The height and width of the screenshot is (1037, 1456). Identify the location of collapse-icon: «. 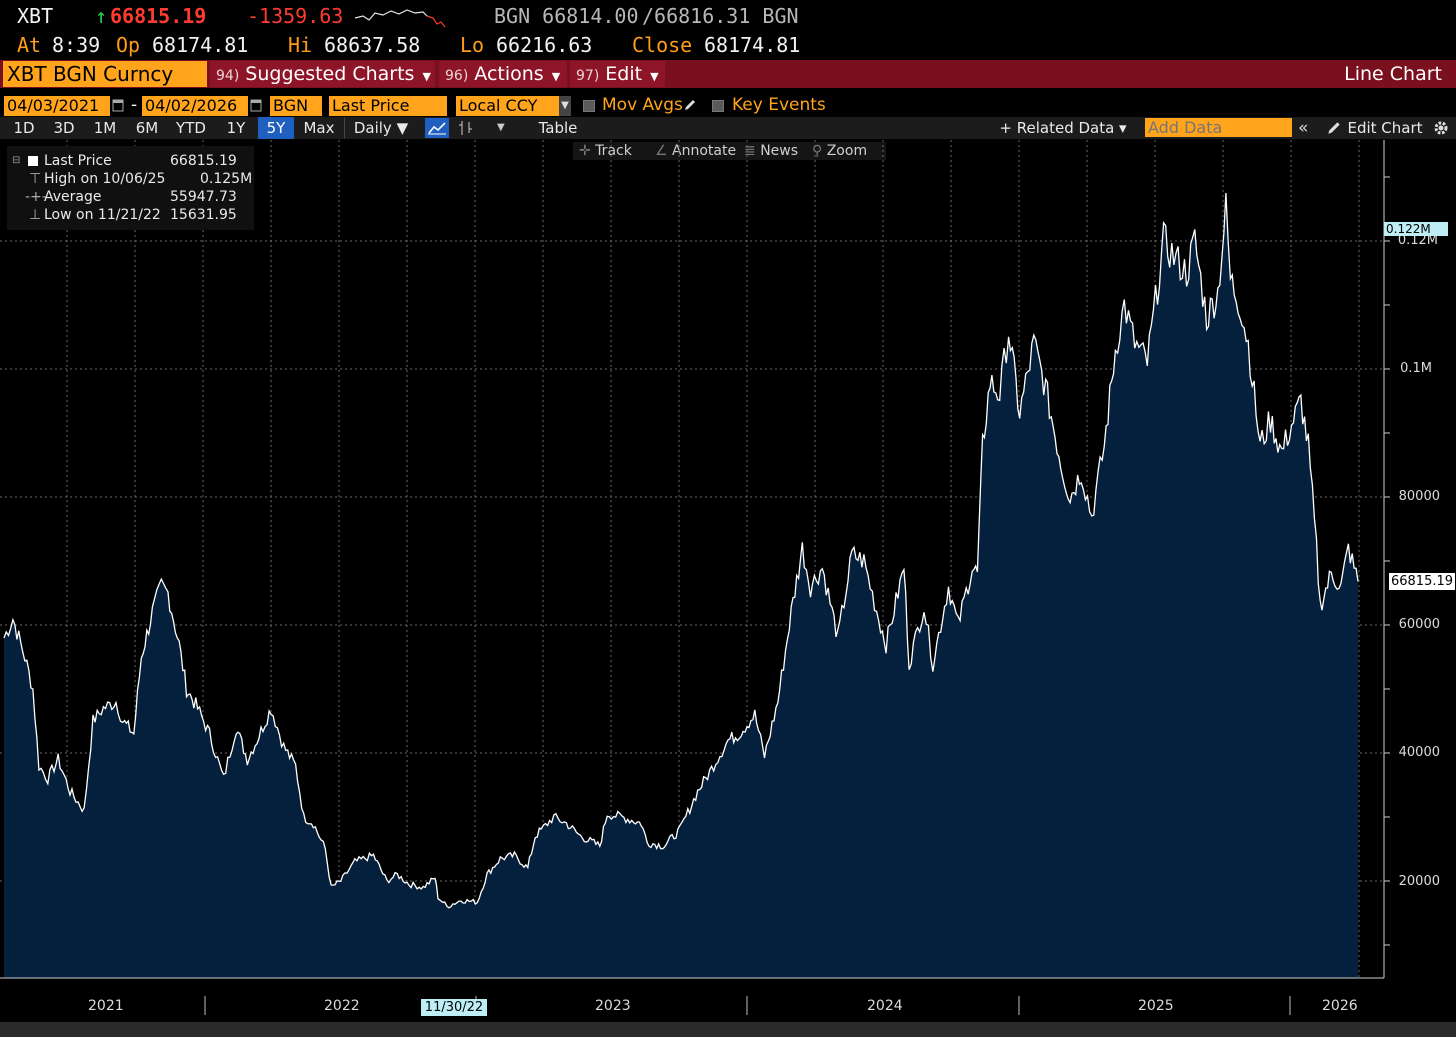
(1303, 128).